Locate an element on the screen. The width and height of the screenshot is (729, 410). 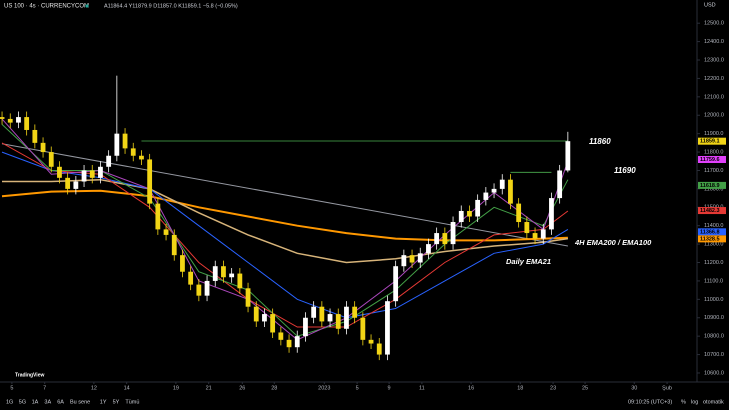
y-tick-label: 11700.0 is located at coordinates (713, 171).